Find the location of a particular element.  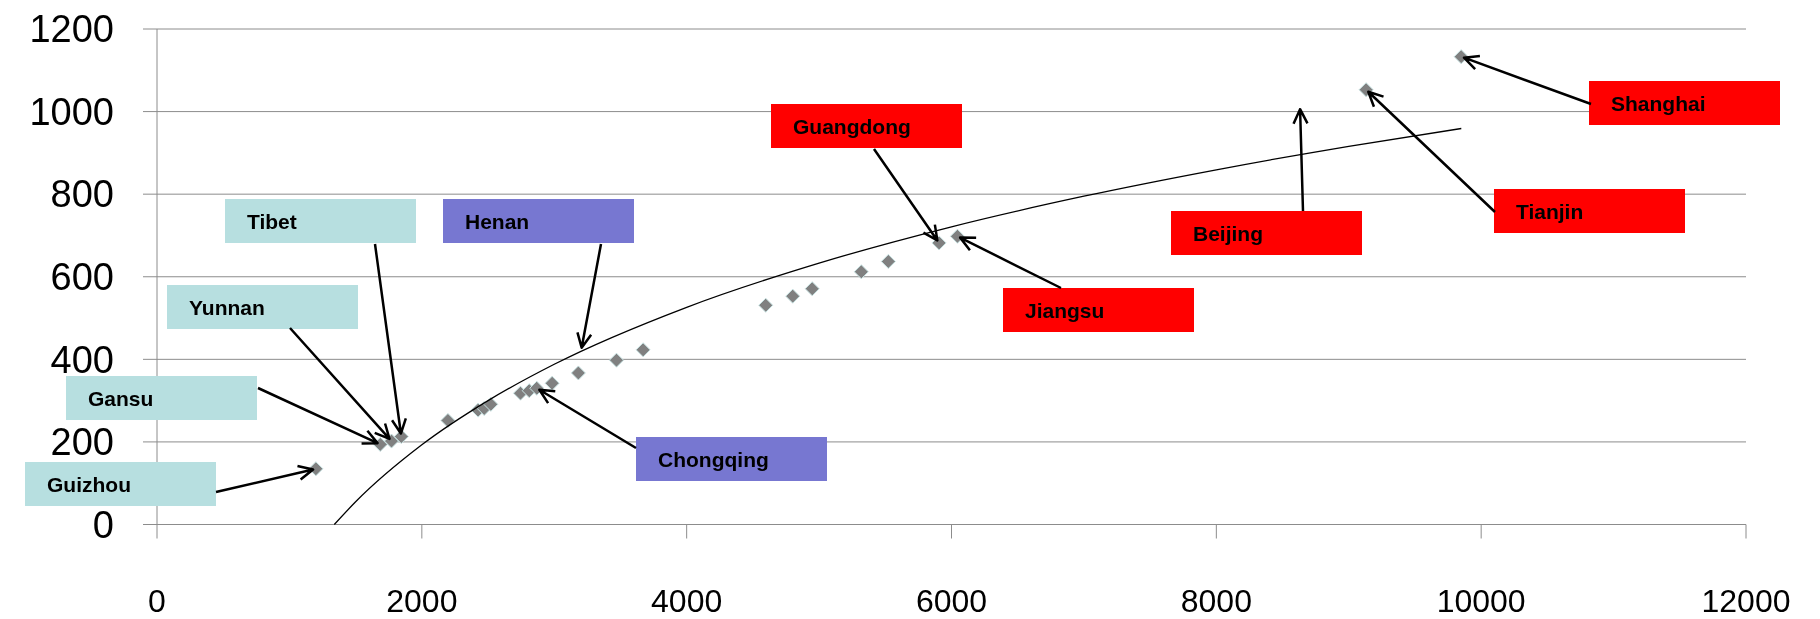

annotation: Jiangsu is located at coordinates (1065, 310).